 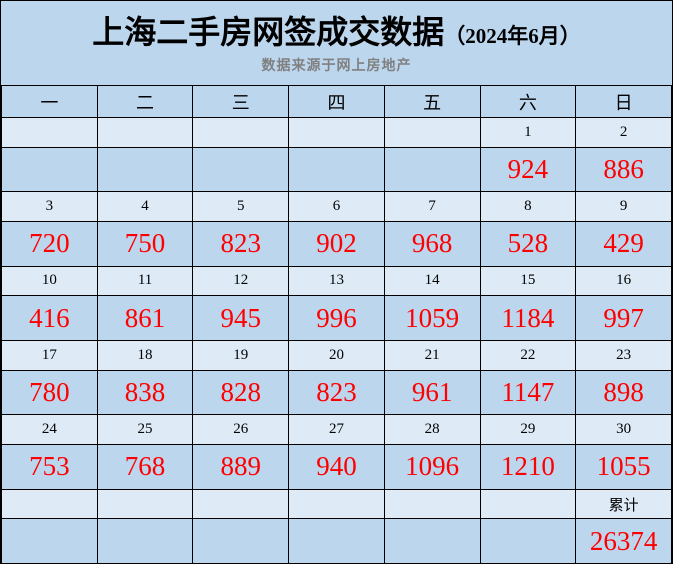 I want to click on weekday-header-thu: 四, so click(x=336, y=101).